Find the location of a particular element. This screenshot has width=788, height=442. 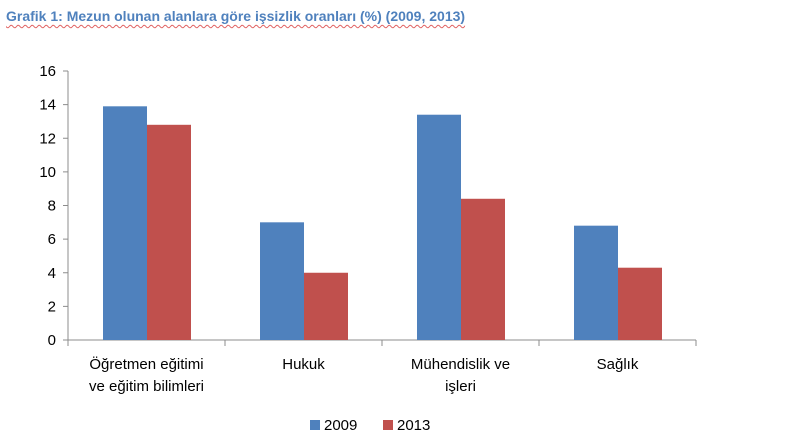

category-label: Öğretmen eğitimi ve eğitim bilimleri is located at coordinates (146, 375).